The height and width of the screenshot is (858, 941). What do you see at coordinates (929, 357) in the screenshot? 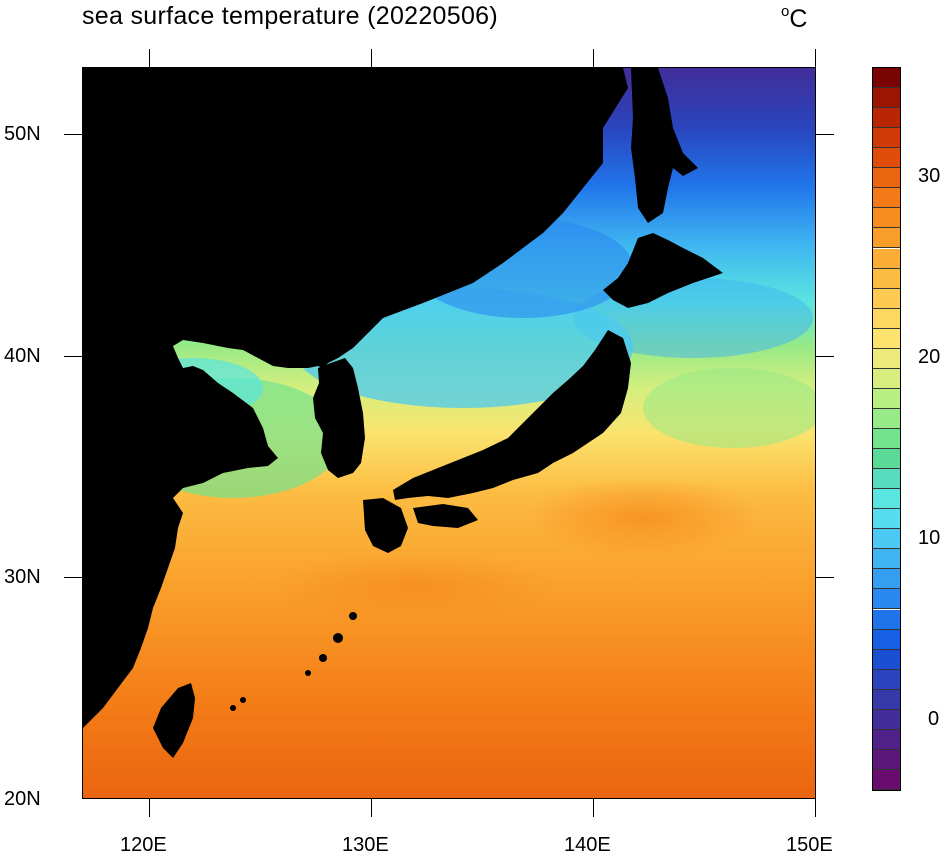
I see `colorbar-label-20: 20` at bounding box center [929, 357].